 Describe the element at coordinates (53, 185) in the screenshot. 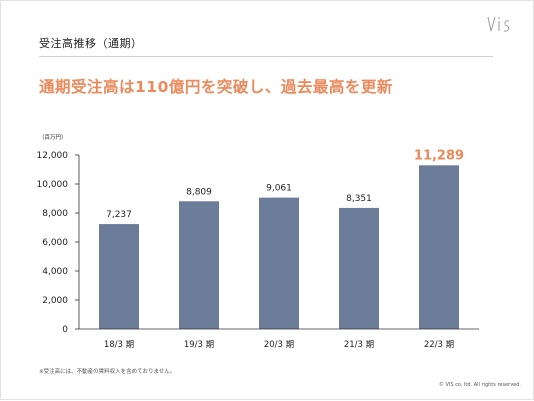

I see `y-tick-label: 10,000` at that location.